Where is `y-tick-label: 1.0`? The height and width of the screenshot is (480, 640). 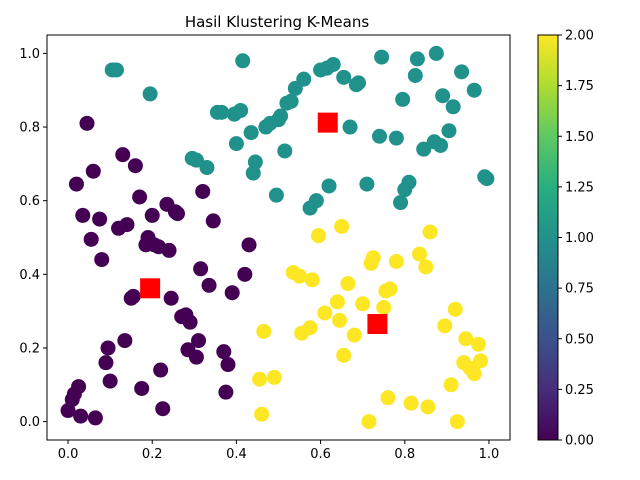 y-tick-label: 1.0 is located at coordinates (29, 54).